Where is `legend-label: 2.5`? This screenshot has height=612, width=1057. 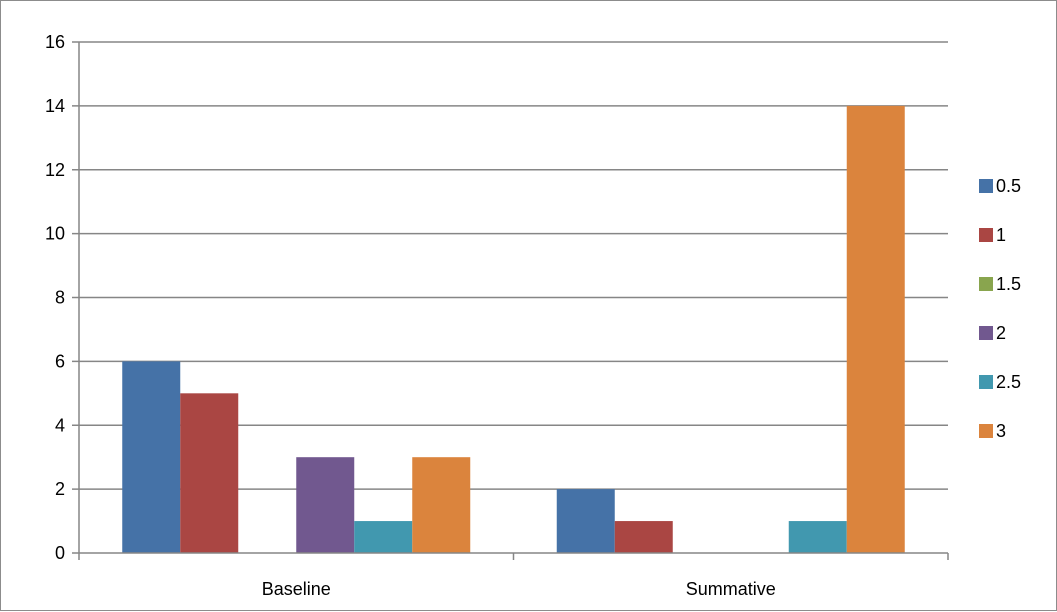
legend-label: 2.5 is located at coordinates (1008, 382).